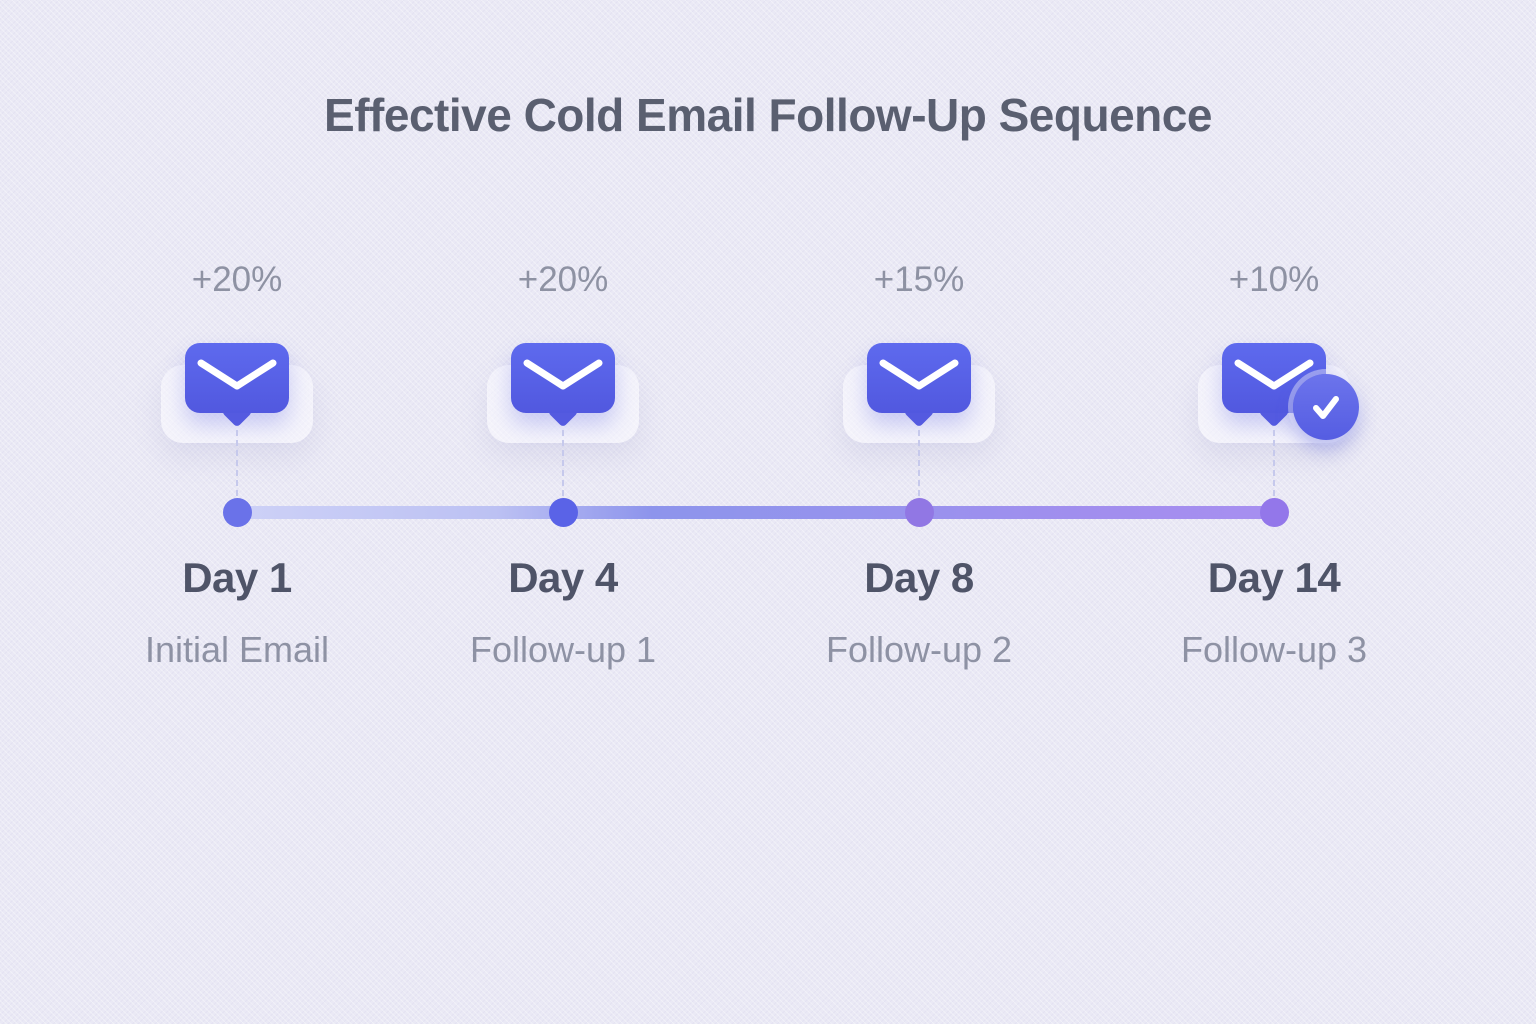 This screenshot has height=1024, width=1536. What do you see at coordinates (563, 577) in the screenshot?
I see `day-label: Day 4` at bounding box center [563, 577].